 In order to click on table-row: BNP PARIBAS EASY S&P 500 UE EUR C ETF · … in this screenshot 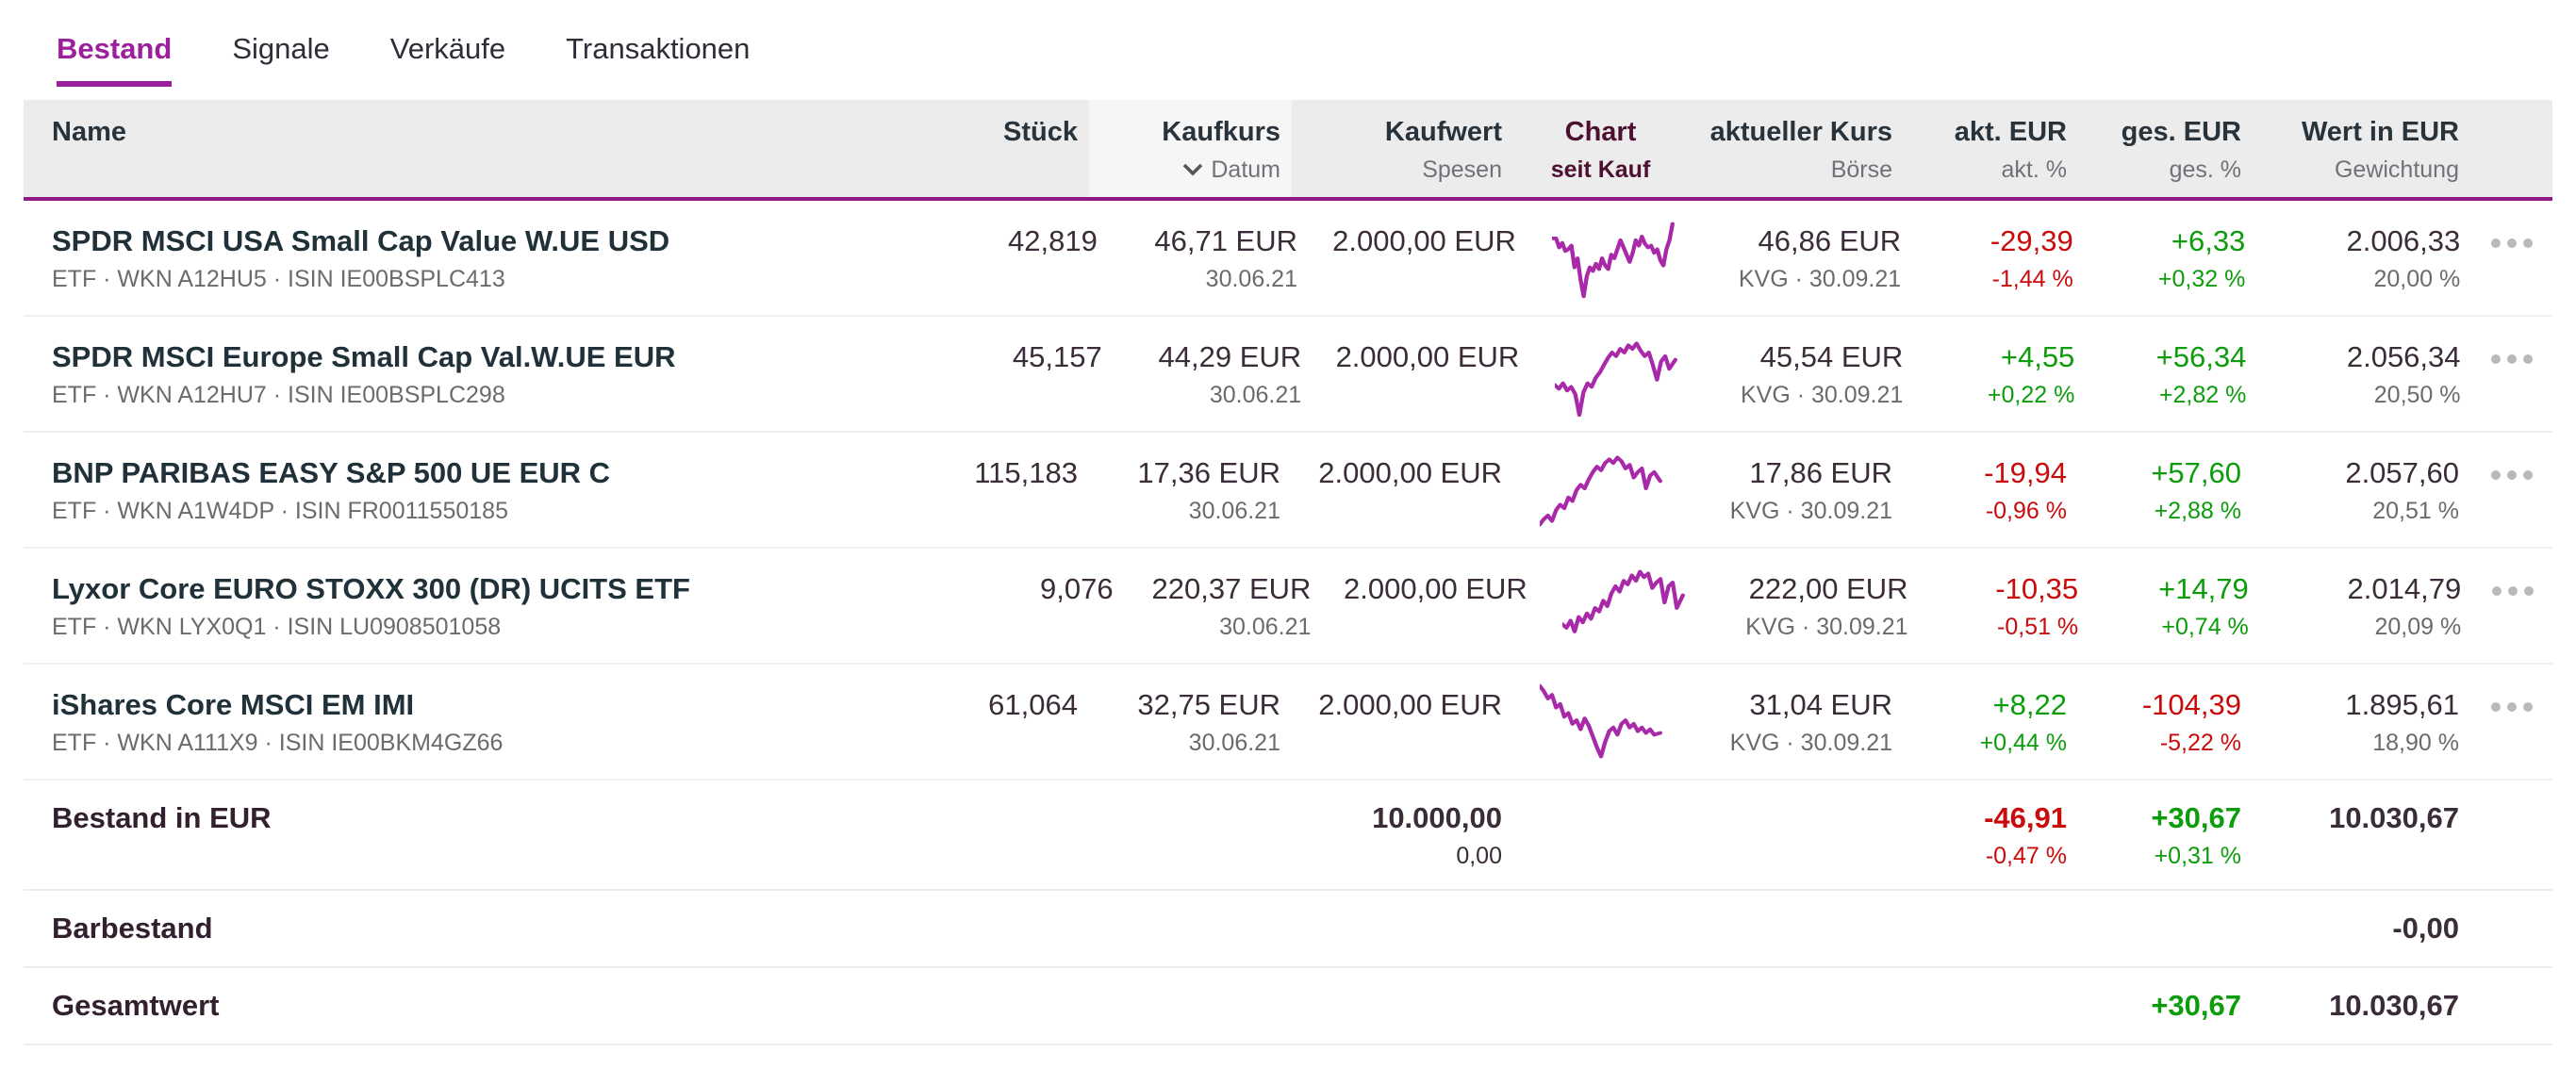, I will do `click(1288, 491)`.